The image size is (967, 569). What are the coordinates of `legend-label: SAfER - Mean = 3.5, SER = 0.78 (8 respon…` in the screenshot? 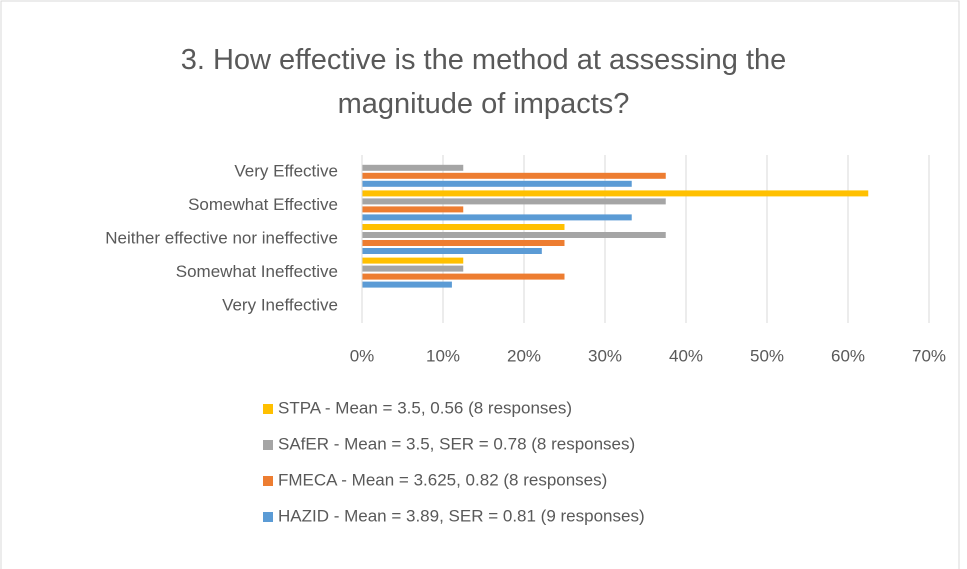 It's located at (456, 443).